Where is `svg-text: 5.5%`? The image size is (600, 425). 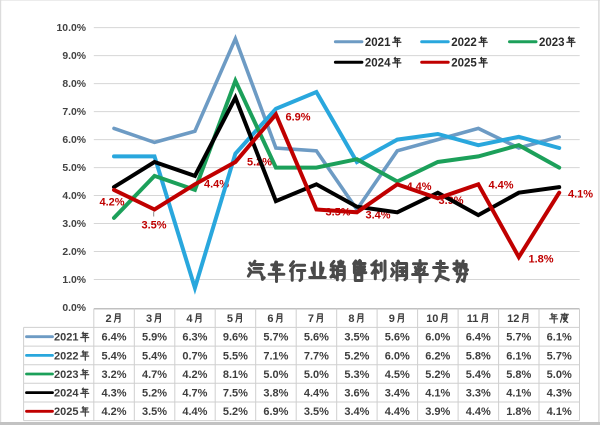
svg-text: 5.5% is located at coordinates (235, 356).